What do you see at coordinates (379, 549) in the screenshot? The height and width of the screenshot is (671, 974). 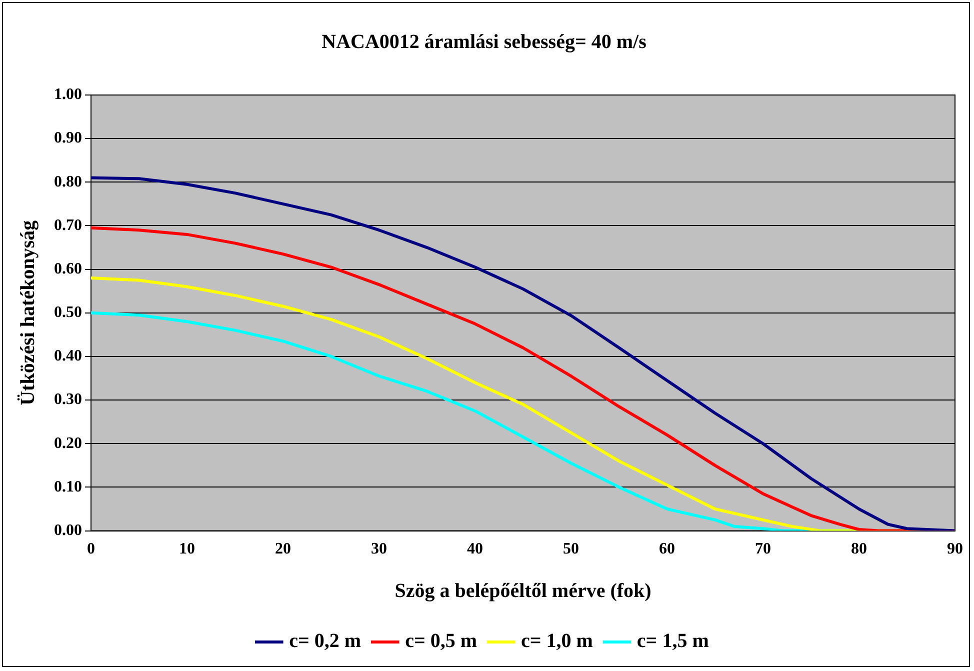 I see `x-tick-label: 30` at bounding box center [379, 549].